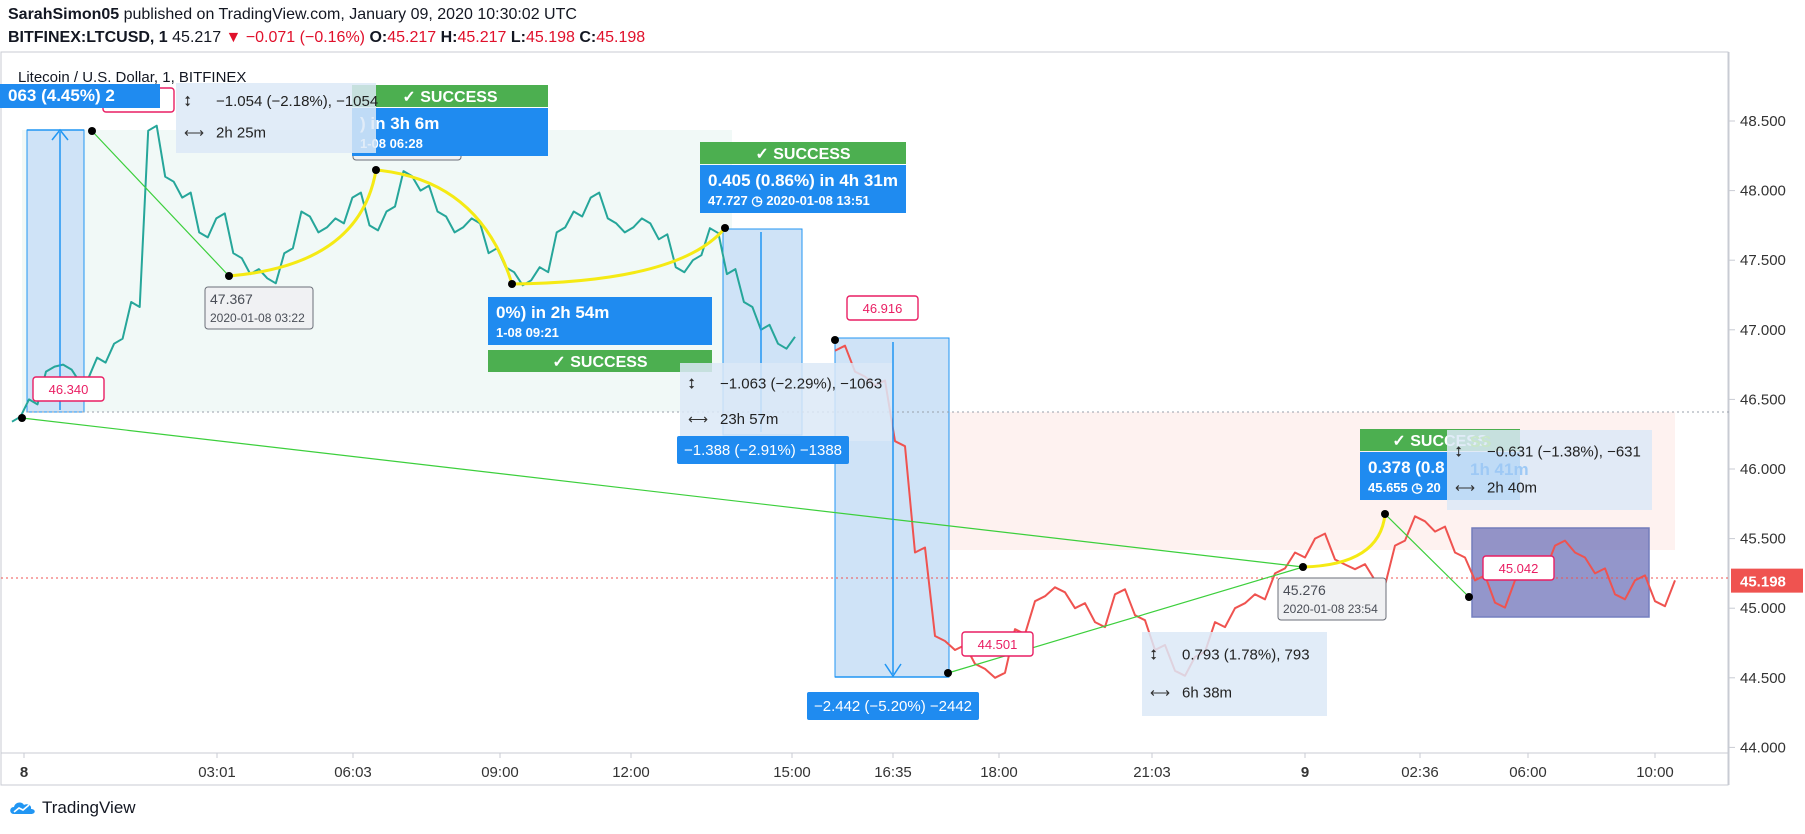  I want to click on measure-time-text: 2h 40m, so click(1512, 487).